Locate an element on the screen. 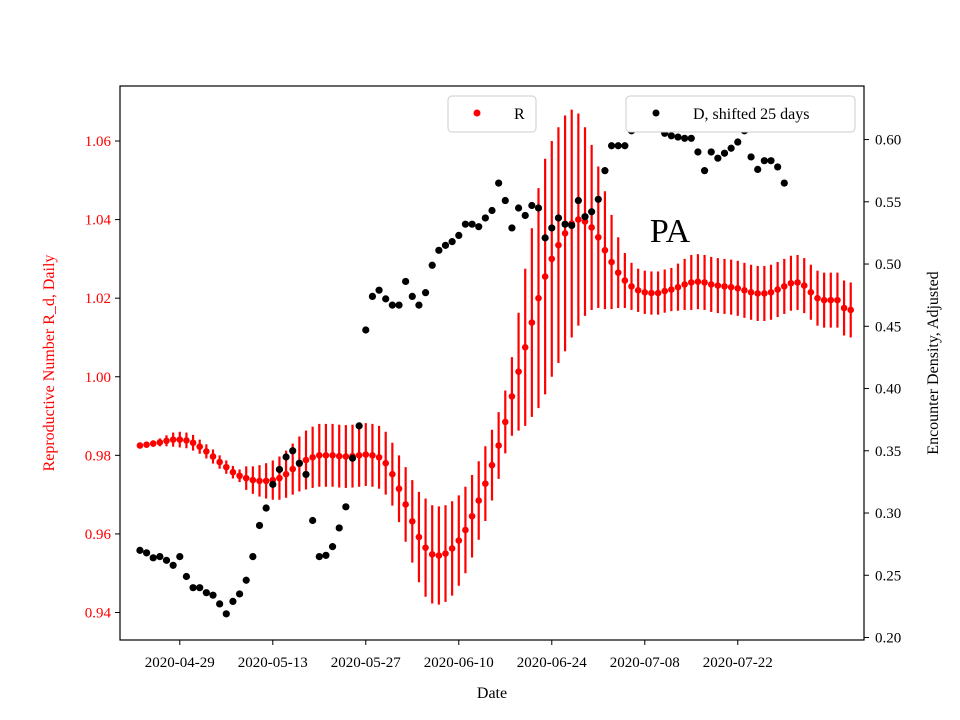 This screenshot has width=960, height=720. left-tick-label: 1.02 is located at coordinates (98, 299).